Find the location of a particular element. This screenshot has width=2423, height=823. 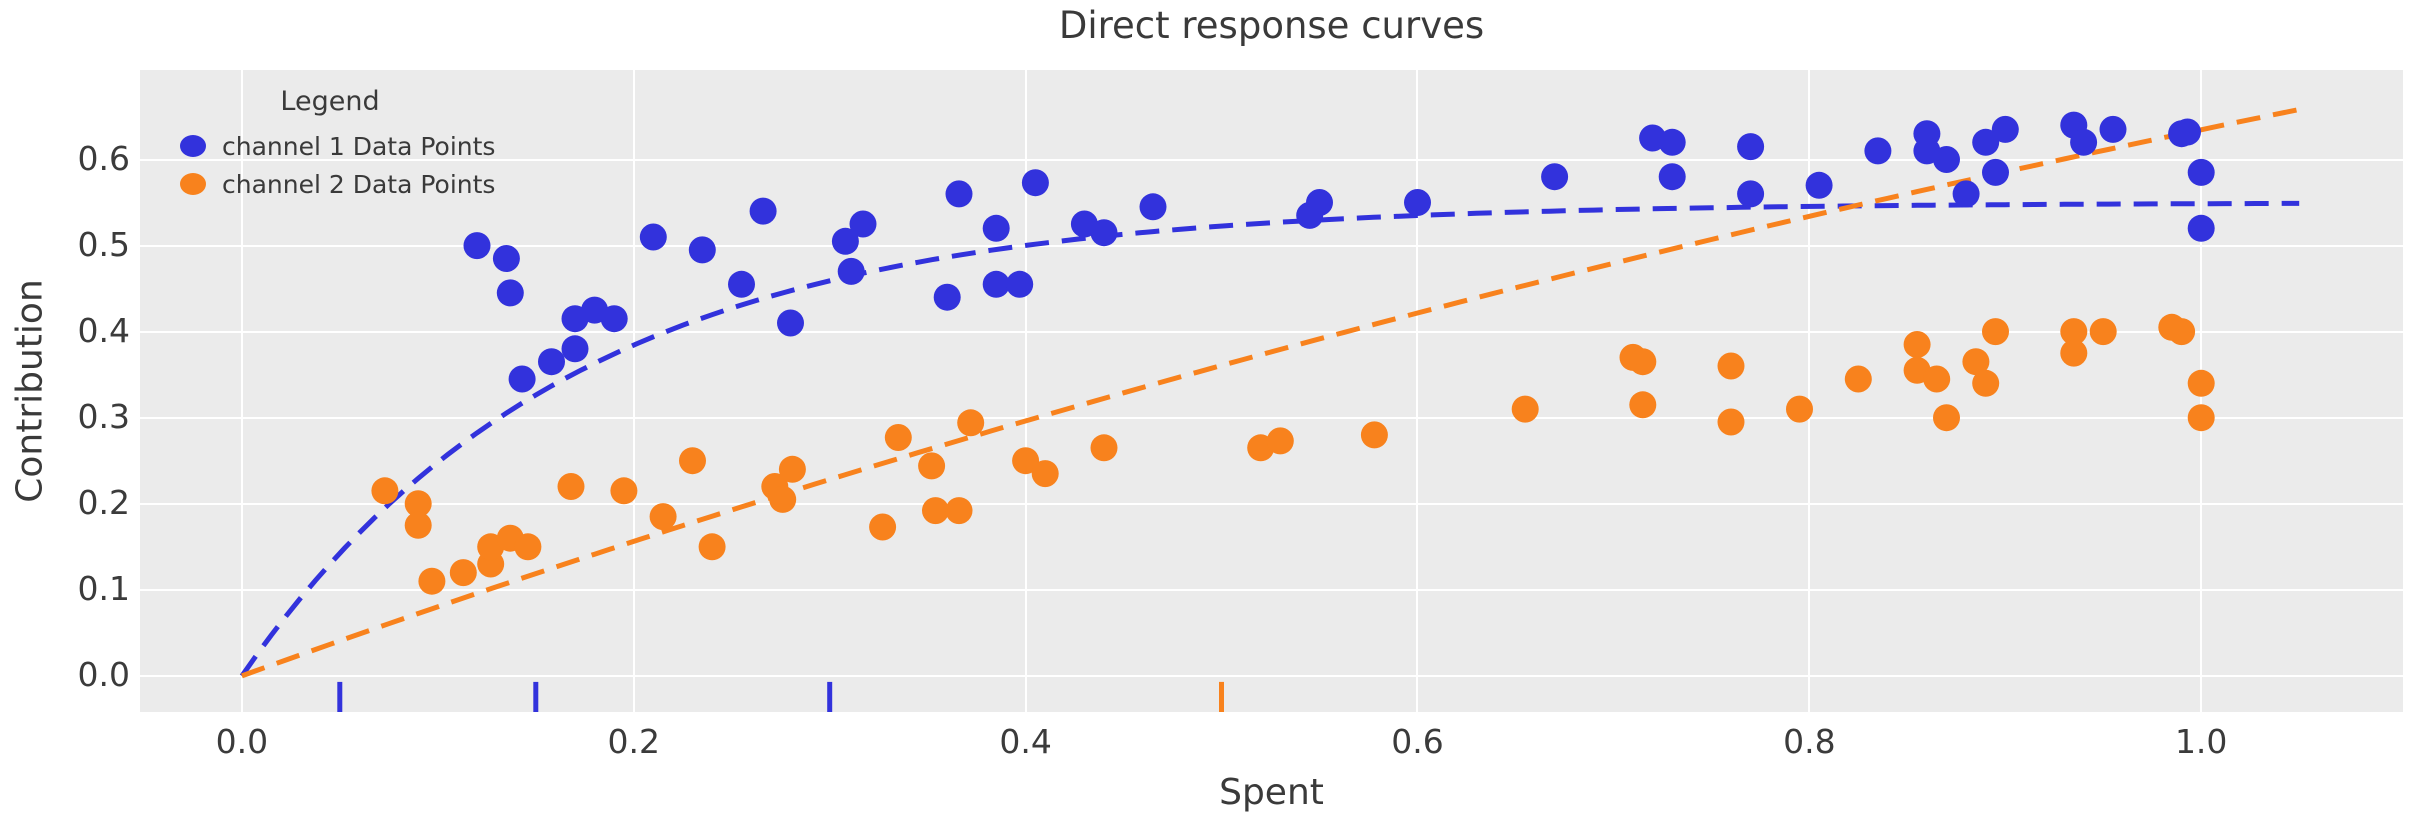

y-tick-label: 0.5 is located at coordinates (103, 244).